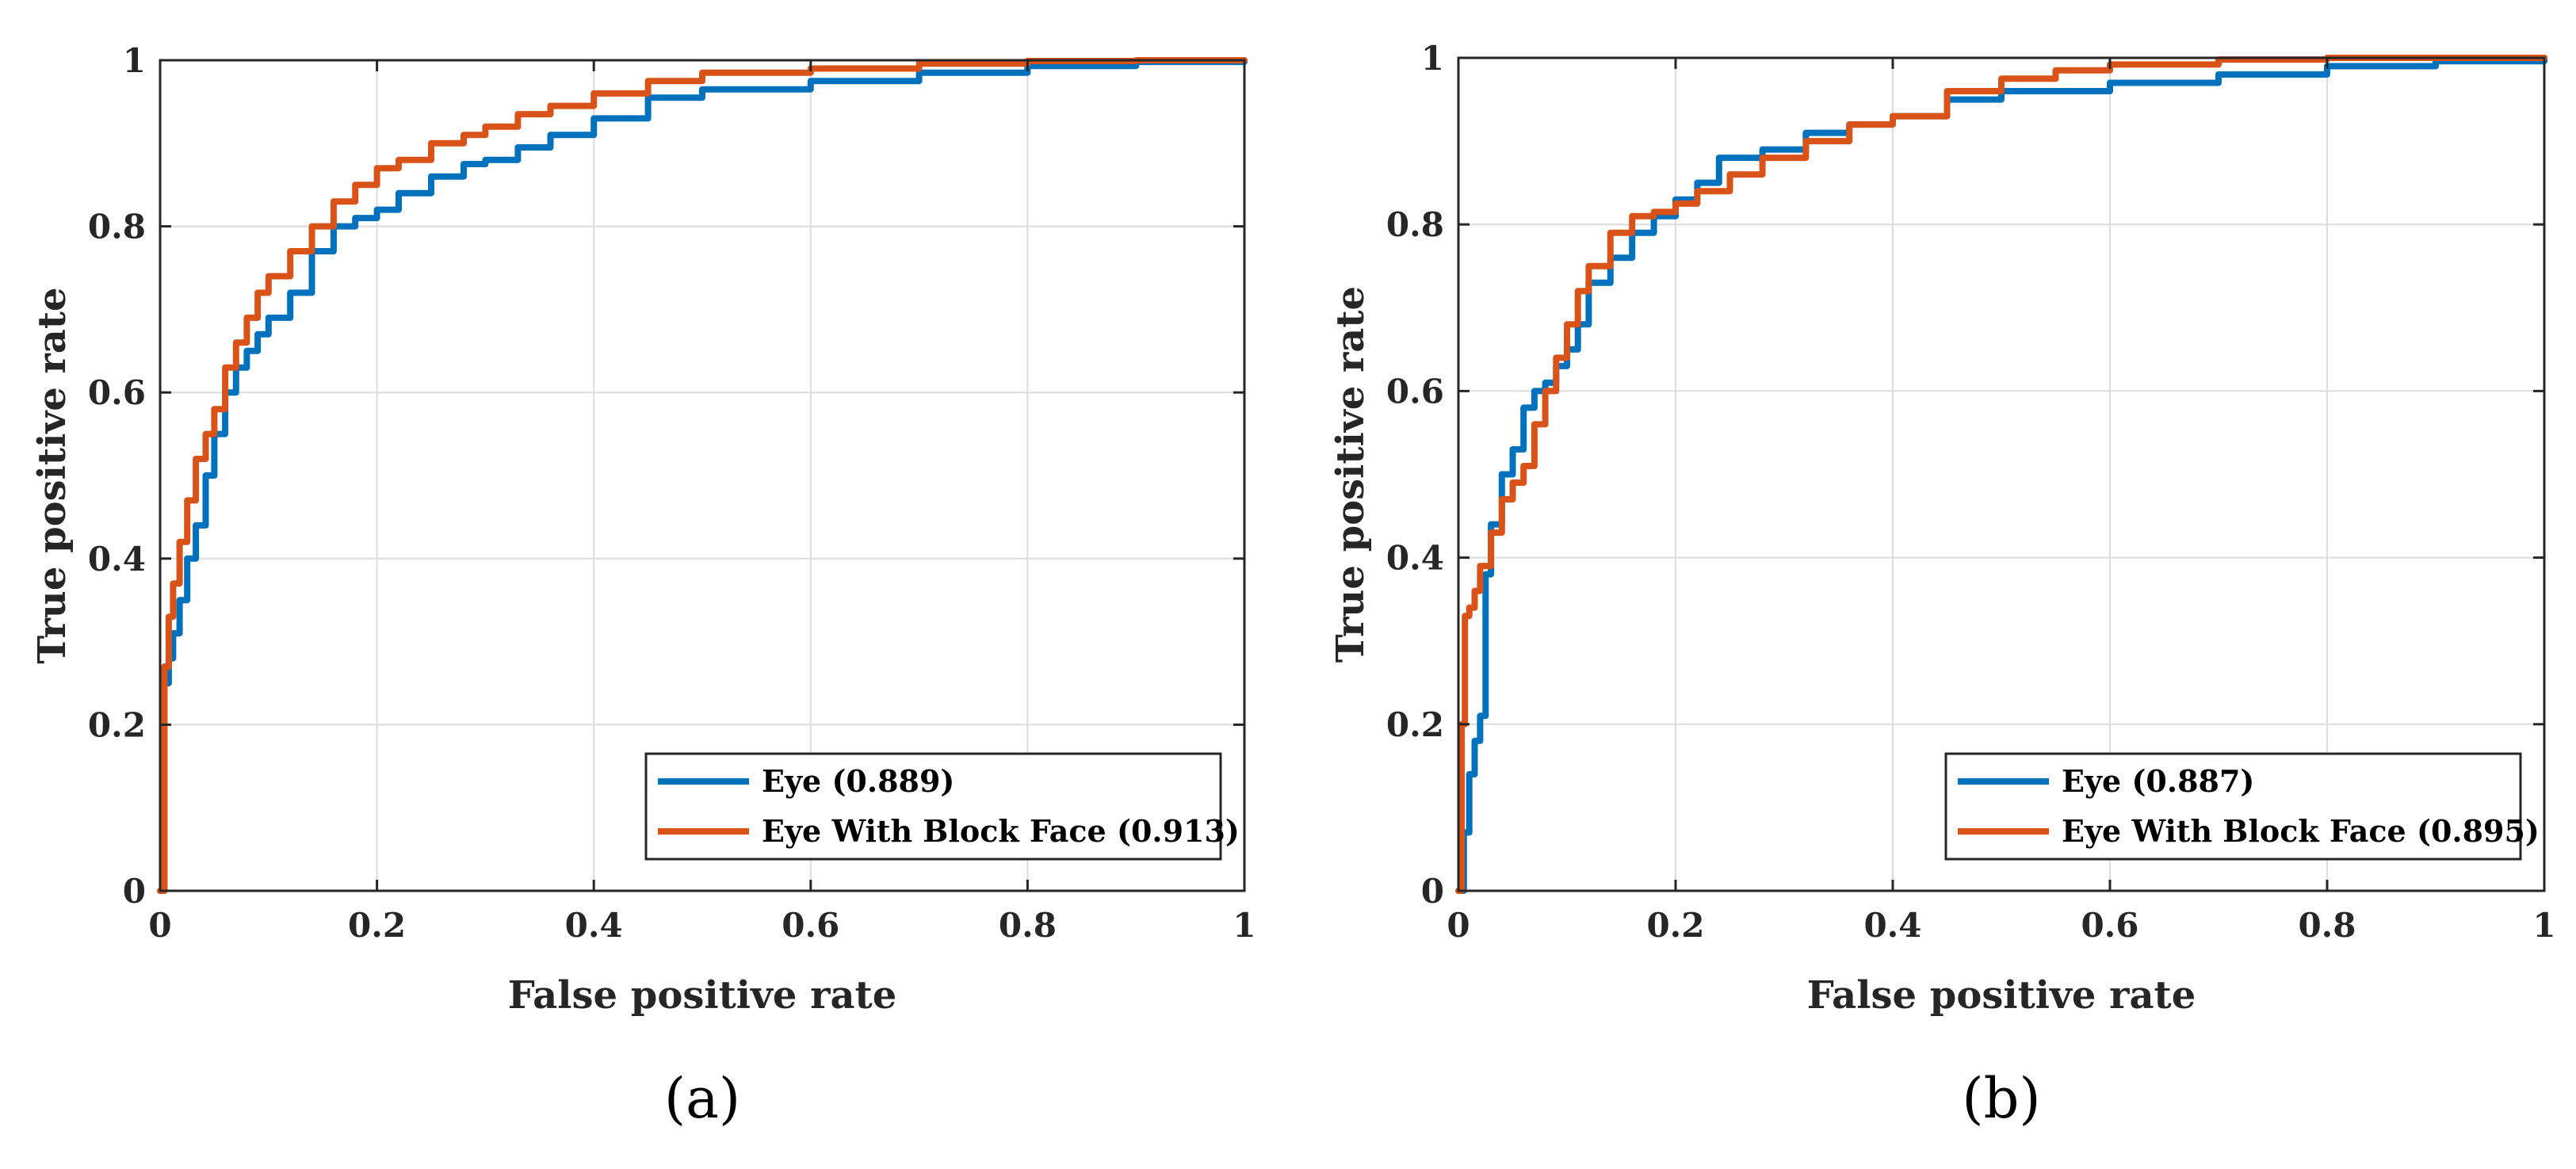 Image resolution: width=2576 pixels, height=1169 pixels. What do you see at coordinates (702, 1098) in the screenshot?
I see `panel-label: (a)` at bounding box center [702, 1098].